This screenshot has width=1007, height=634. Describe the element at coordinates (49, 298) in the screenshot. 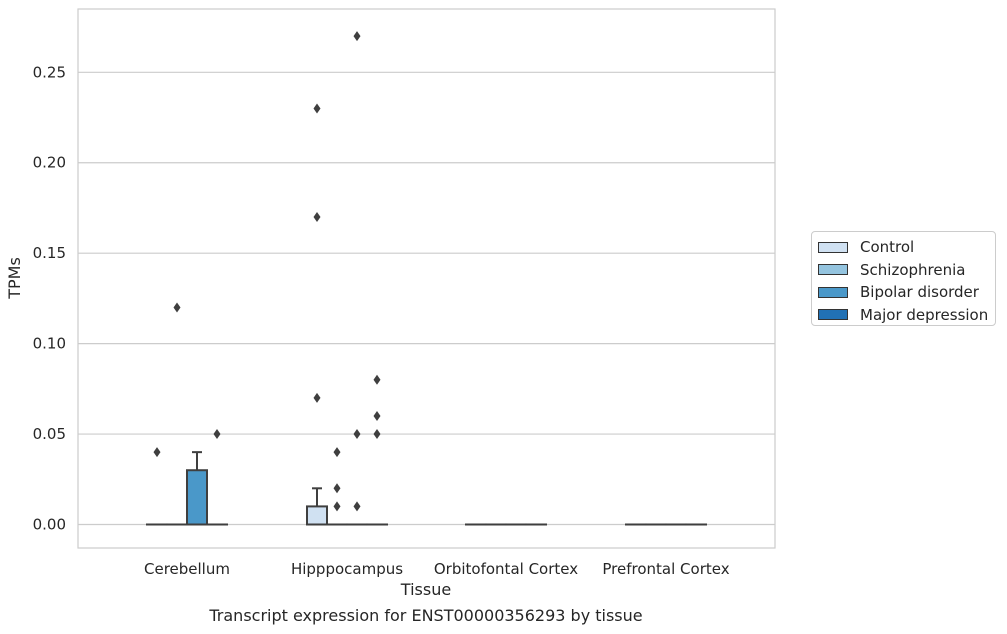

I see `y-tick-labels: 0.00 0.05 0.10 0.15 0.20 0.25` at that location.